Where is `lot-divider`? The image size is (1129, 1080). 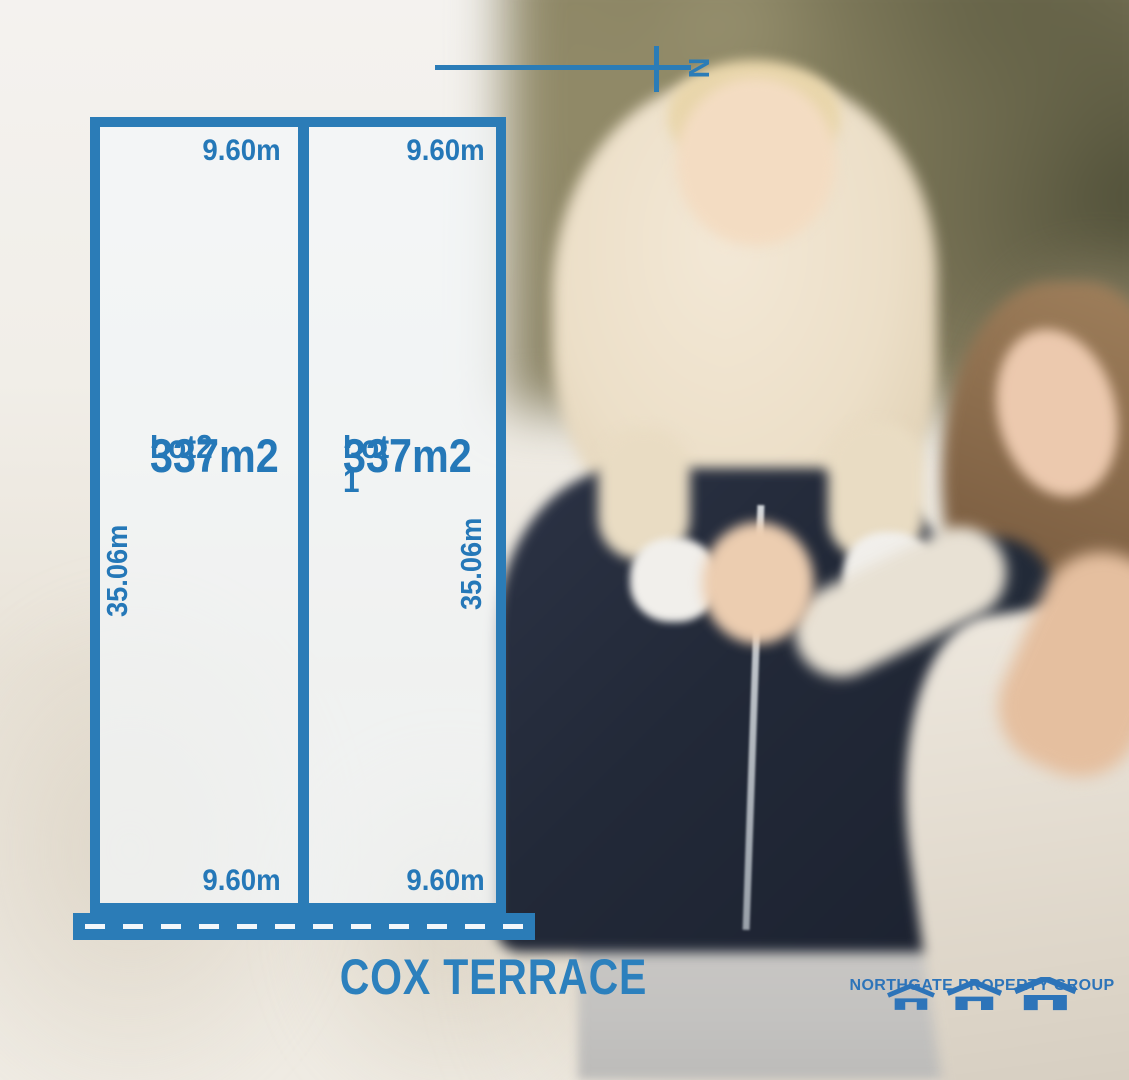 lot-divider is located at coordinates (303, 515).